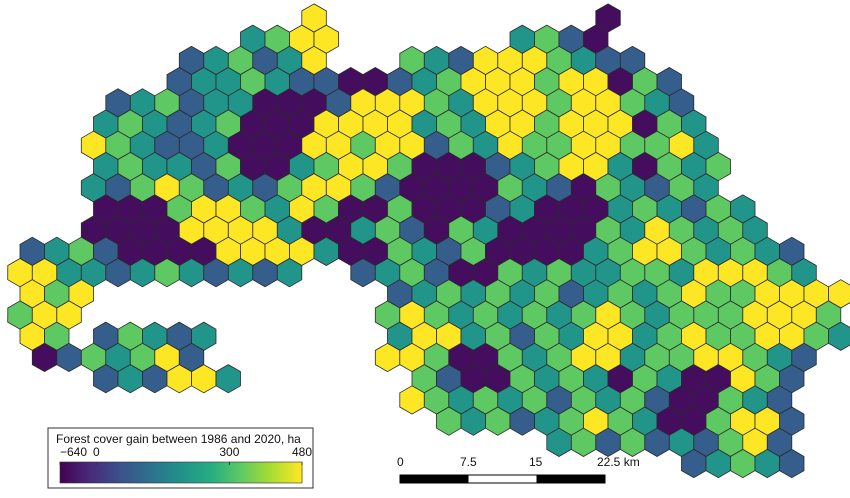 The width and height of the screenshot is (850, 498). I want to click on colorbar-tick-label: 300, so click(229, 452).